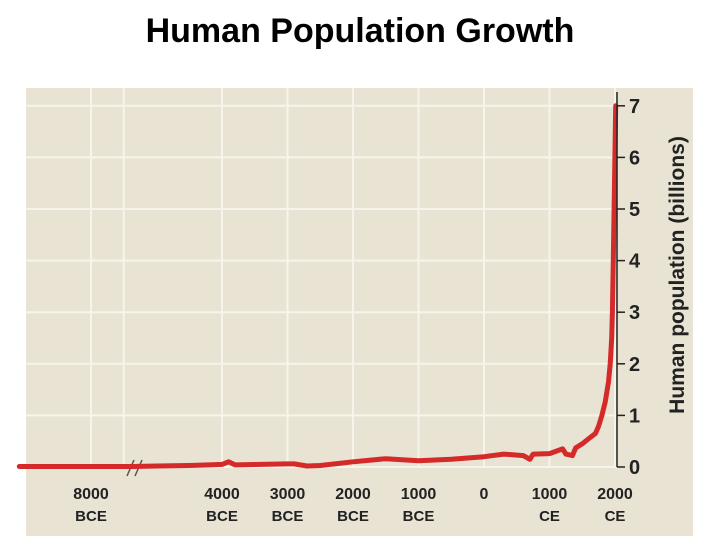  I want to click on y-tick-label: 3, so click(634, 313).